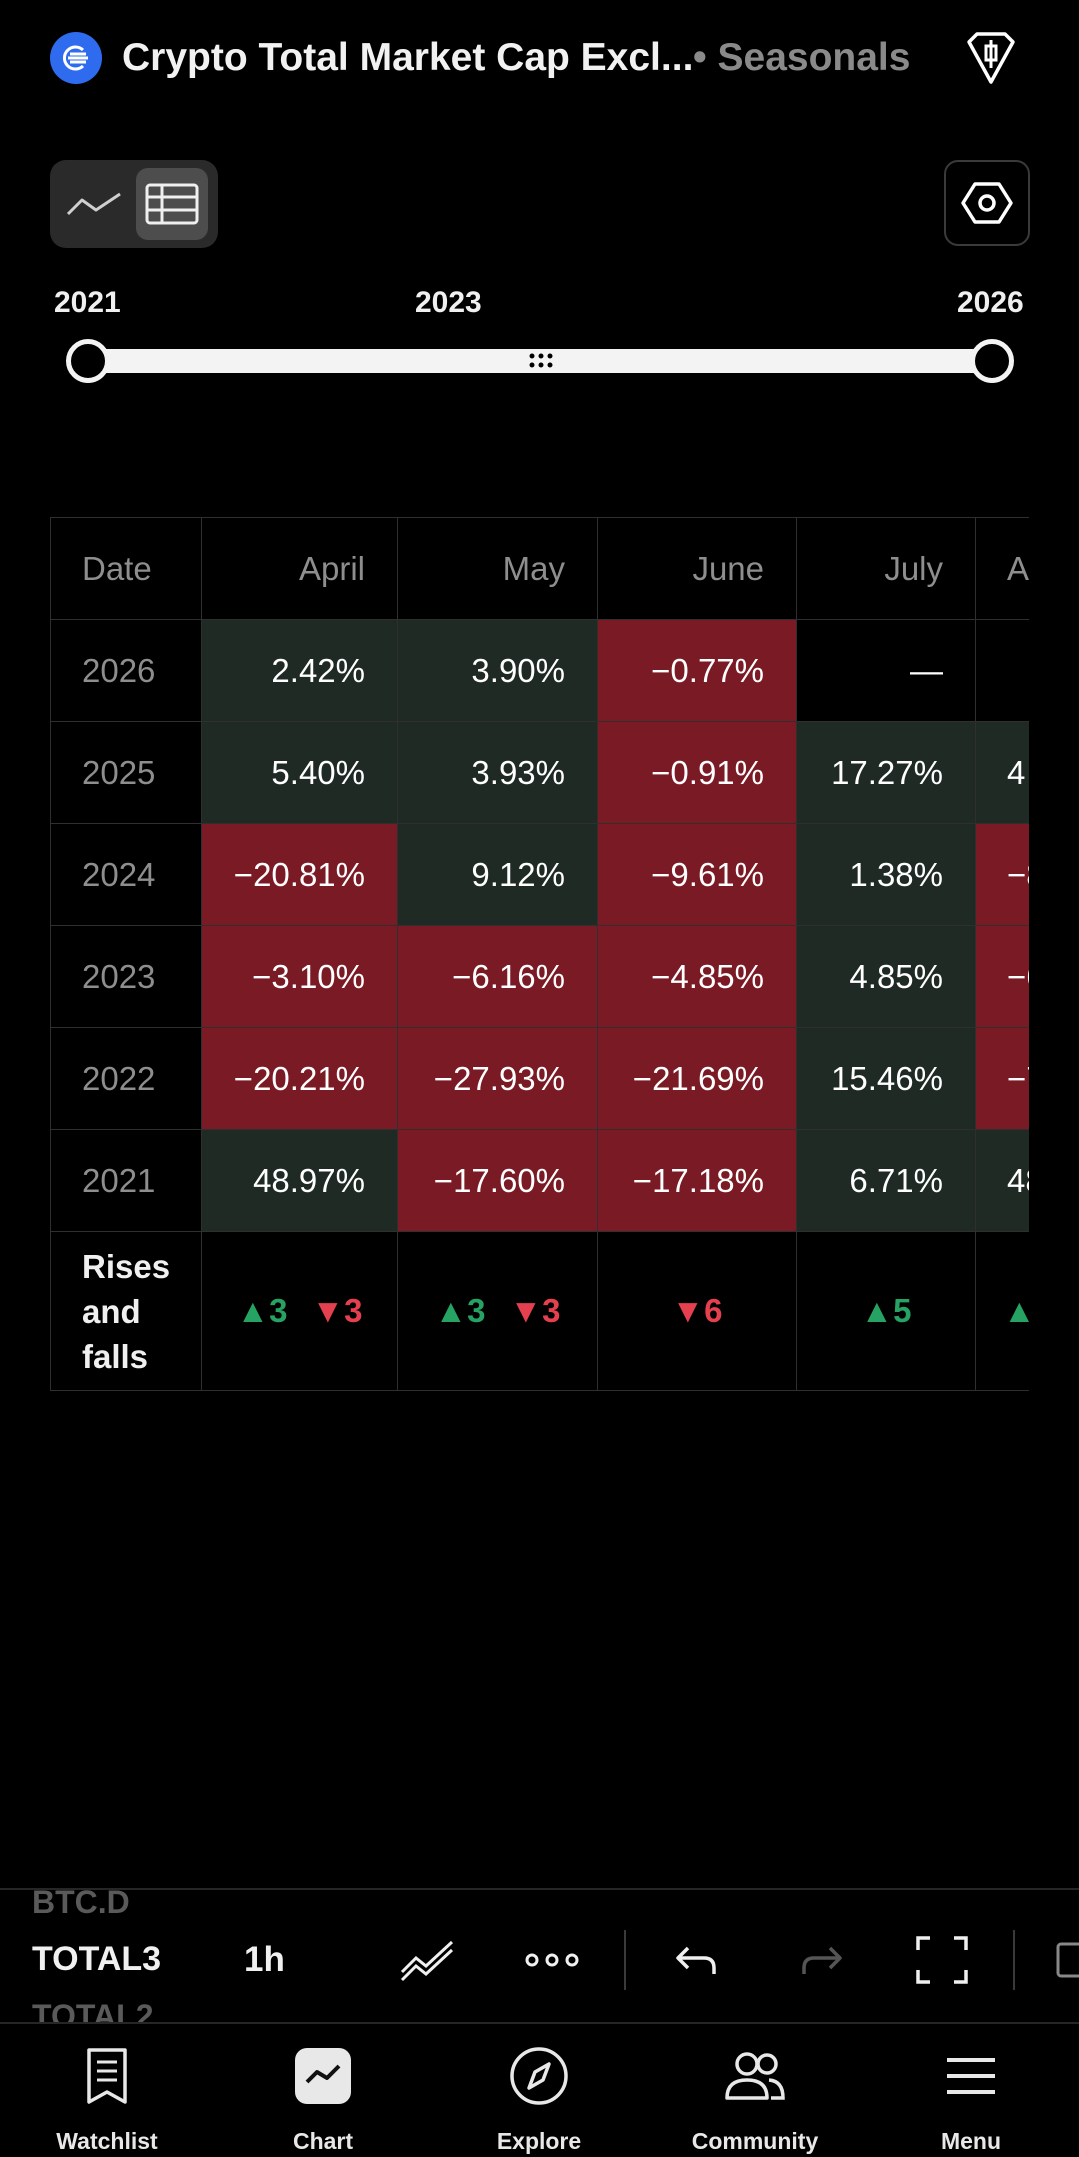  I want to click on return-cell: −17.18%, so click(697, 1180).